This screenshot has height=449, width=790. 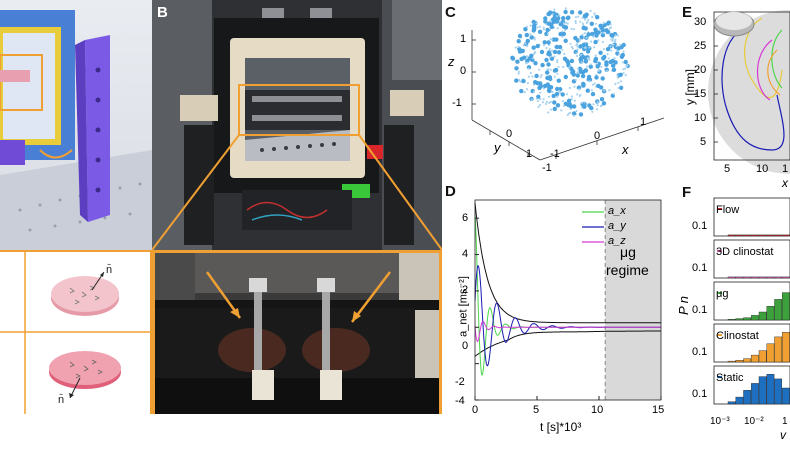 I want to click on legend-az: a_z, so click(x=617, y=241).